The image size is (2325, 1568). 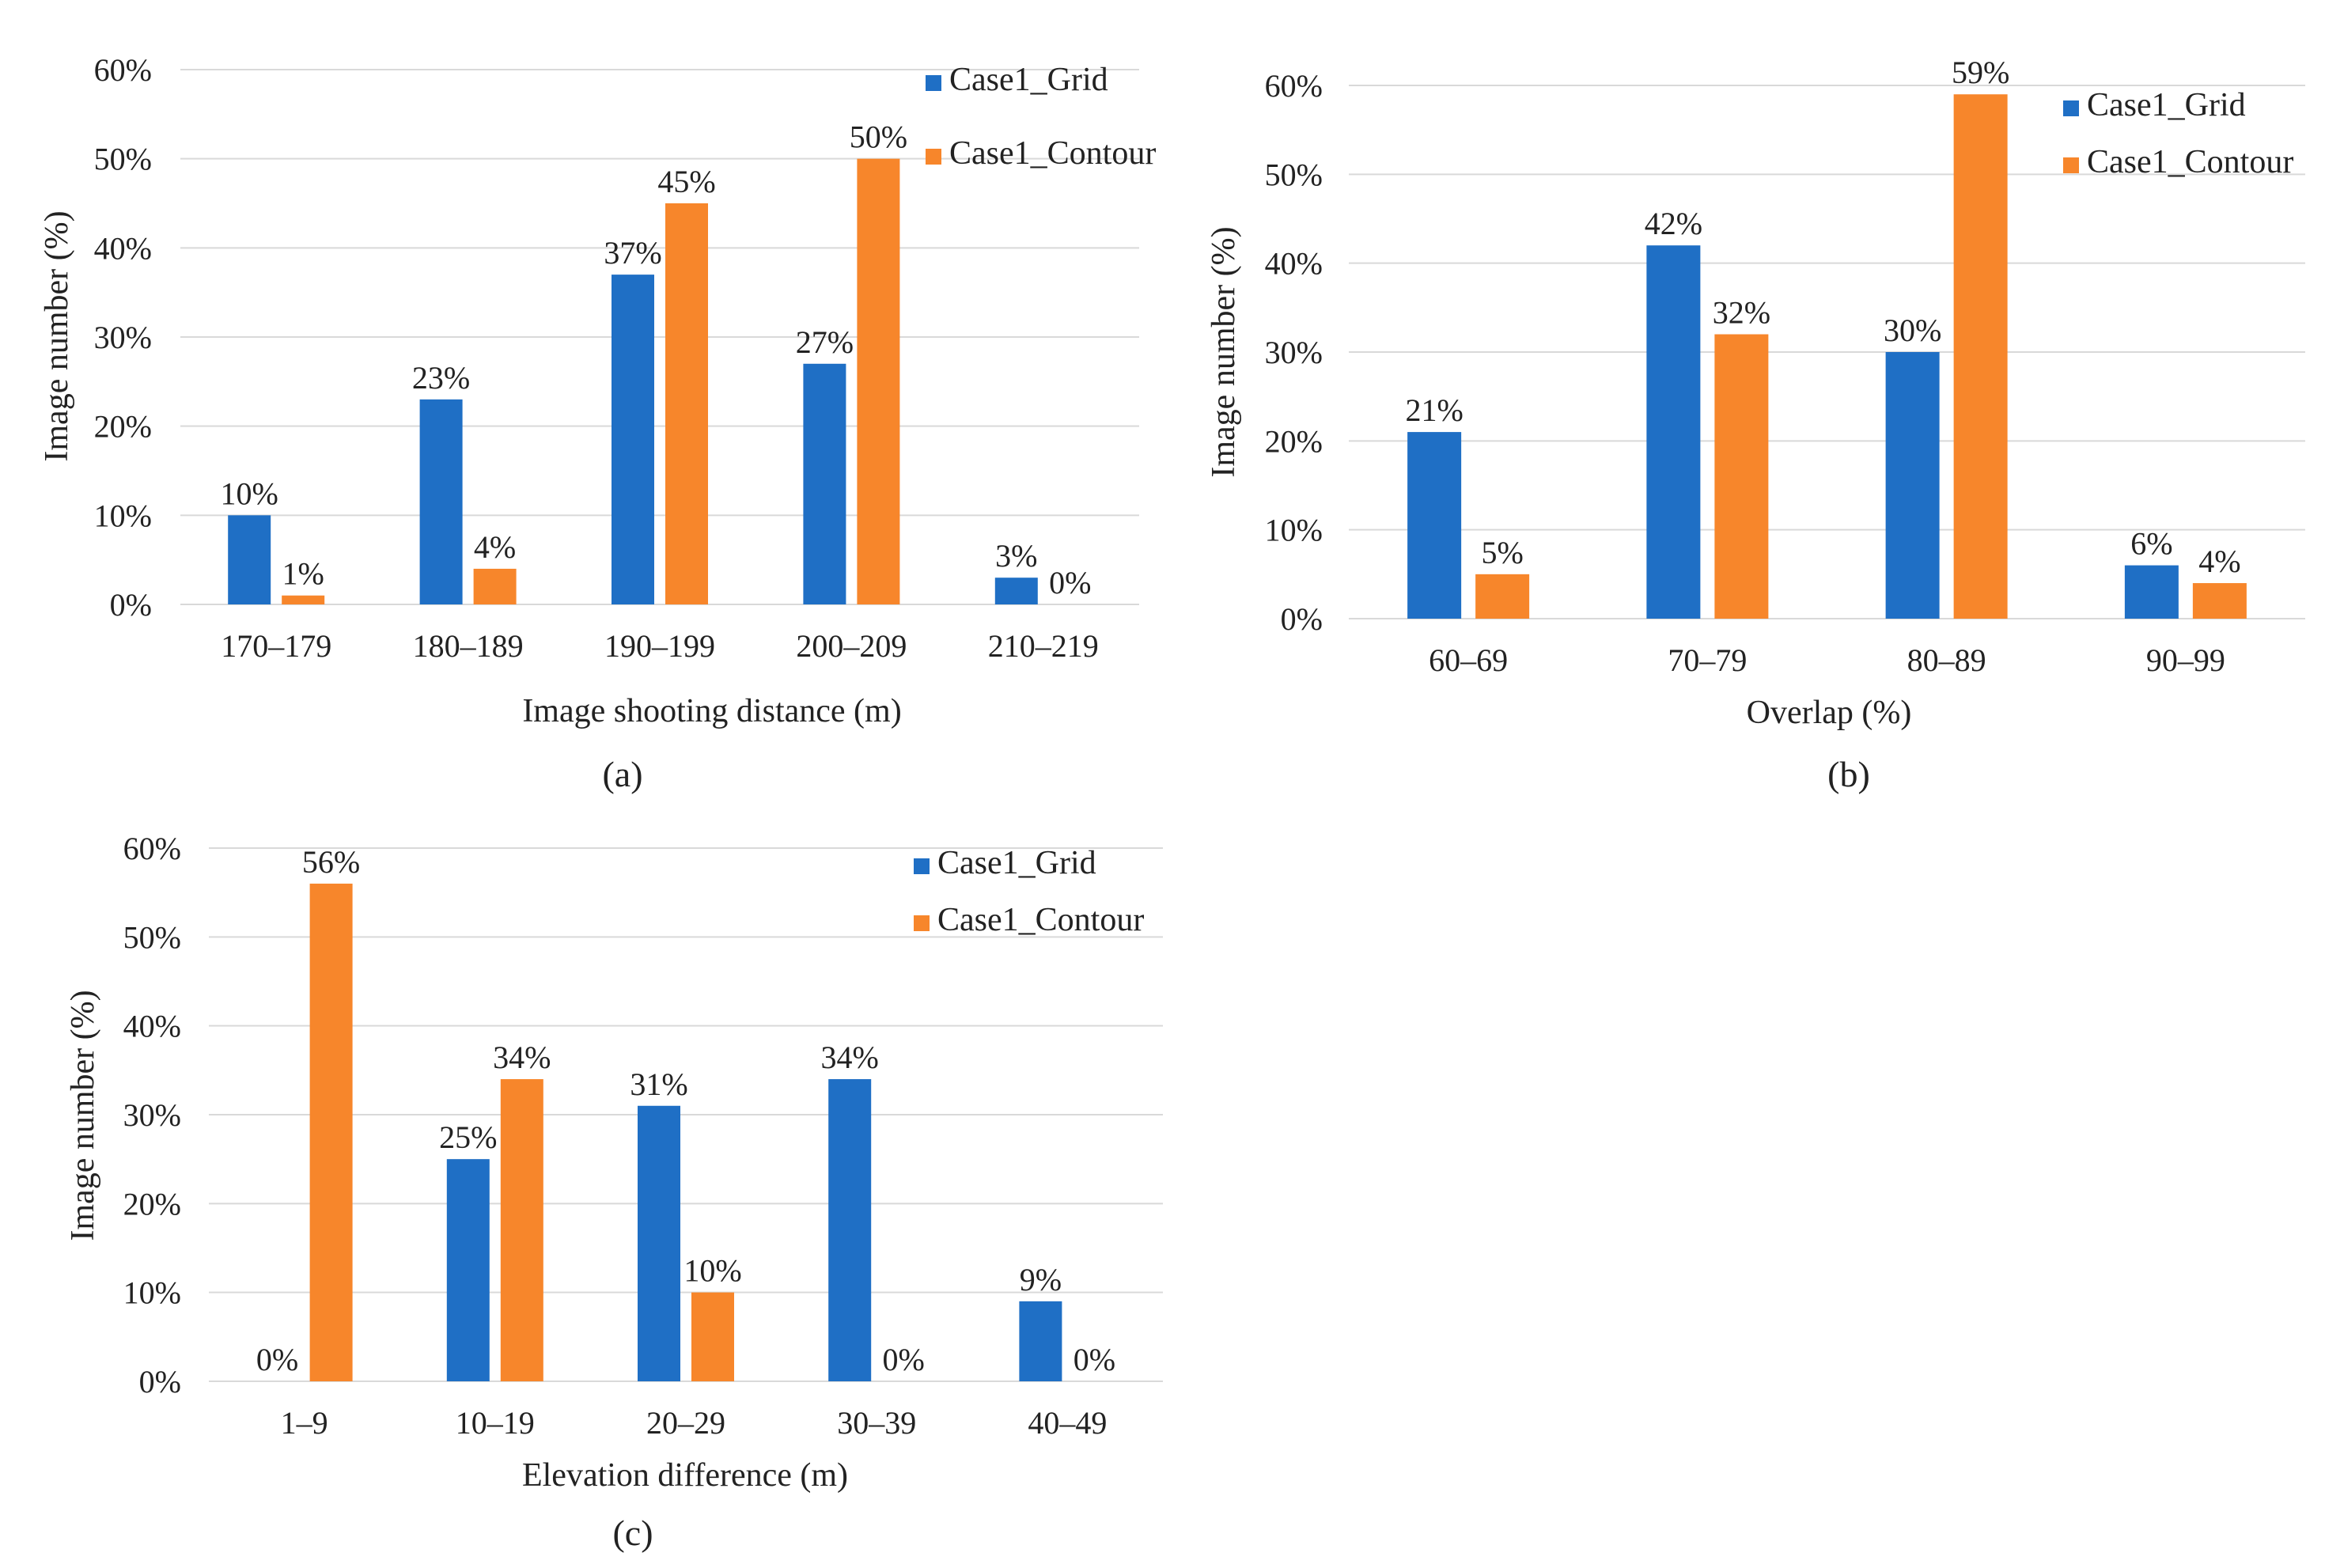 I want to click on data-label: 27%, so click(x=825, y=342).